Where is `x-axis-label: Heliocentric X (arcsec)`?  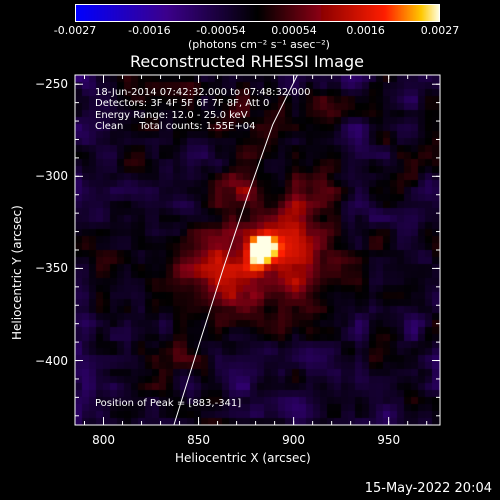
x-axis-label: Heliocentric X (arcsec) is located at coordinates (243, 458).